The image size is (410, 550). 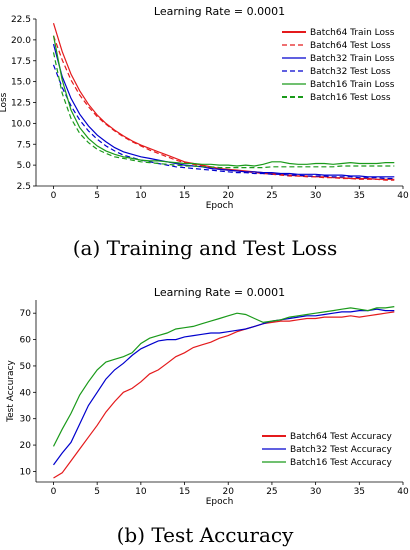 What do you see at coordinates (350, 46) in the screenshot?
I see `legend-label-2: Batch64 Test Loss` at bounding box center [350, 46].